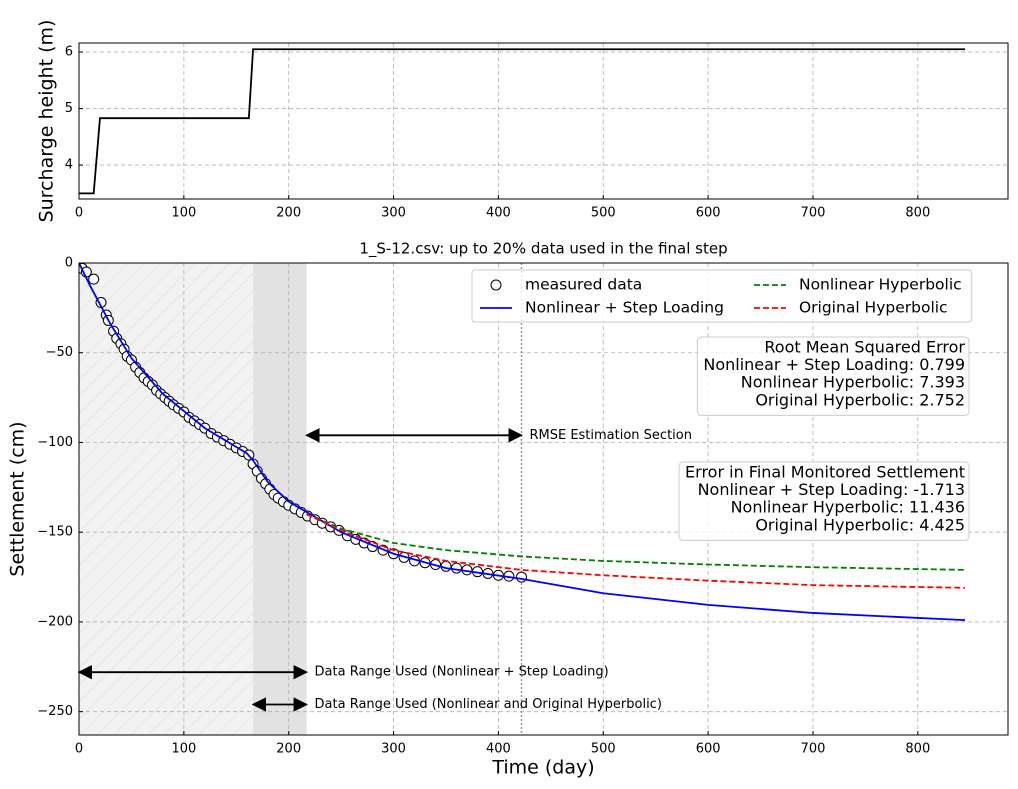 The image size is (1018, 789). I want to click on legend-label: Original Hyperbolic, so click(873, 308).